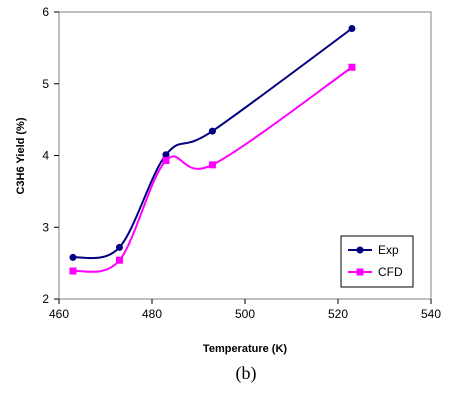 The width and height of the screenshot is (454, 394). Describe the element at coordinates (21, 155) in the screenshot. I see `y-axis-title: C3H6 Yield (%)` at that location.